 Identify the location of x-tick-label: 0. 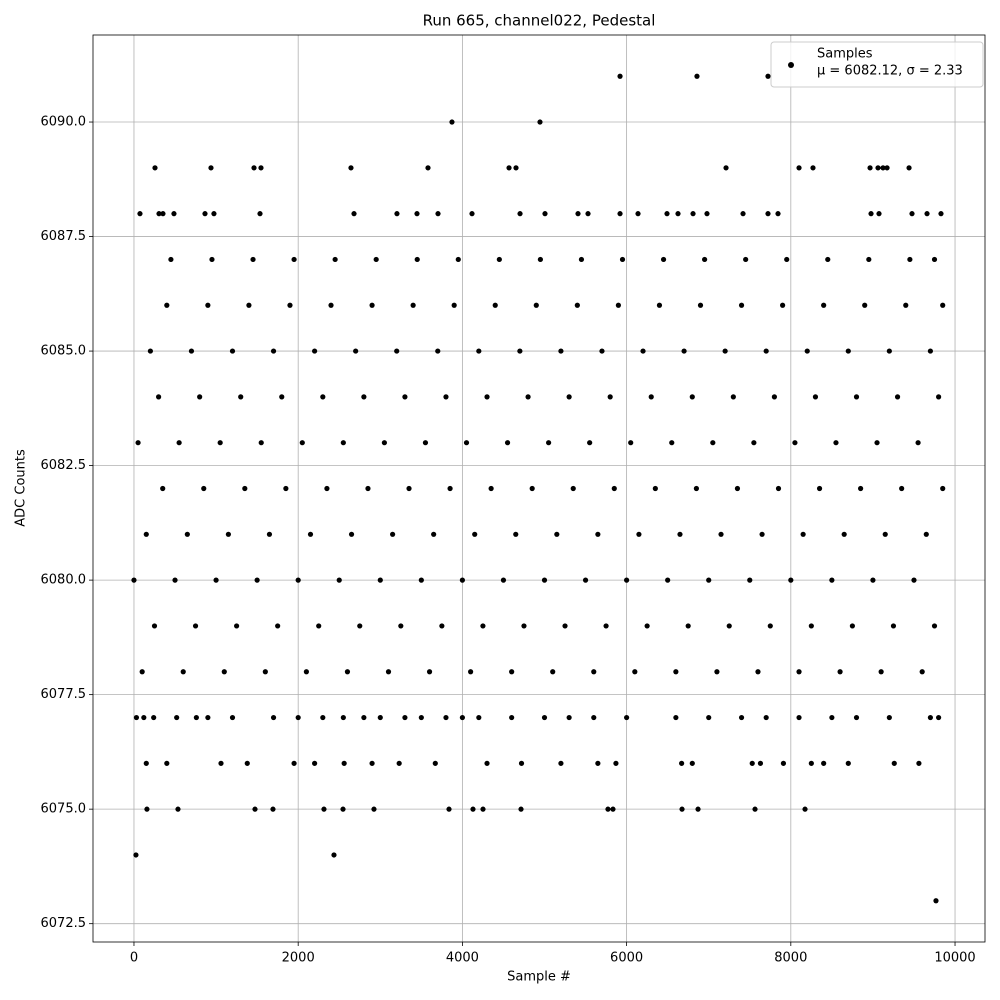
(134, 958).